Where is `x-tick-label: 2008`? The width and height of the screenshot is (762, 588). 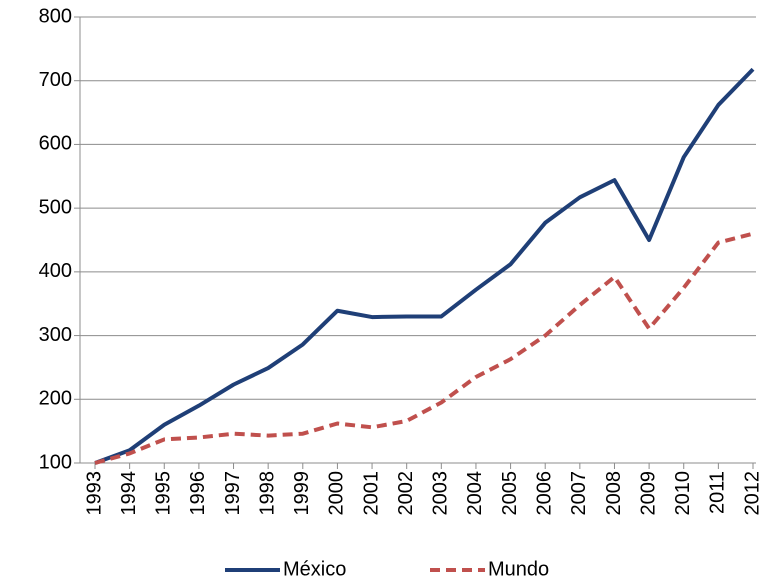
x-tick-label: 2008 is located at coordinates (614, 493).